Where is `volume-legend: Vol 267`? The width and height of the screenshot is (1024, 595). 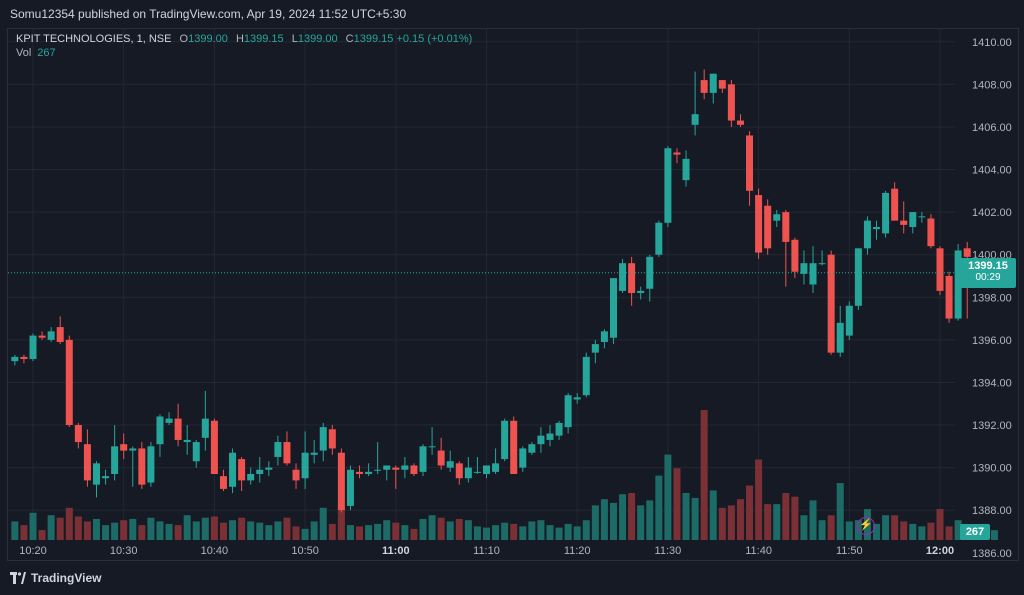 volume-legend: Vol 267 is located at coordinates (36, 53).